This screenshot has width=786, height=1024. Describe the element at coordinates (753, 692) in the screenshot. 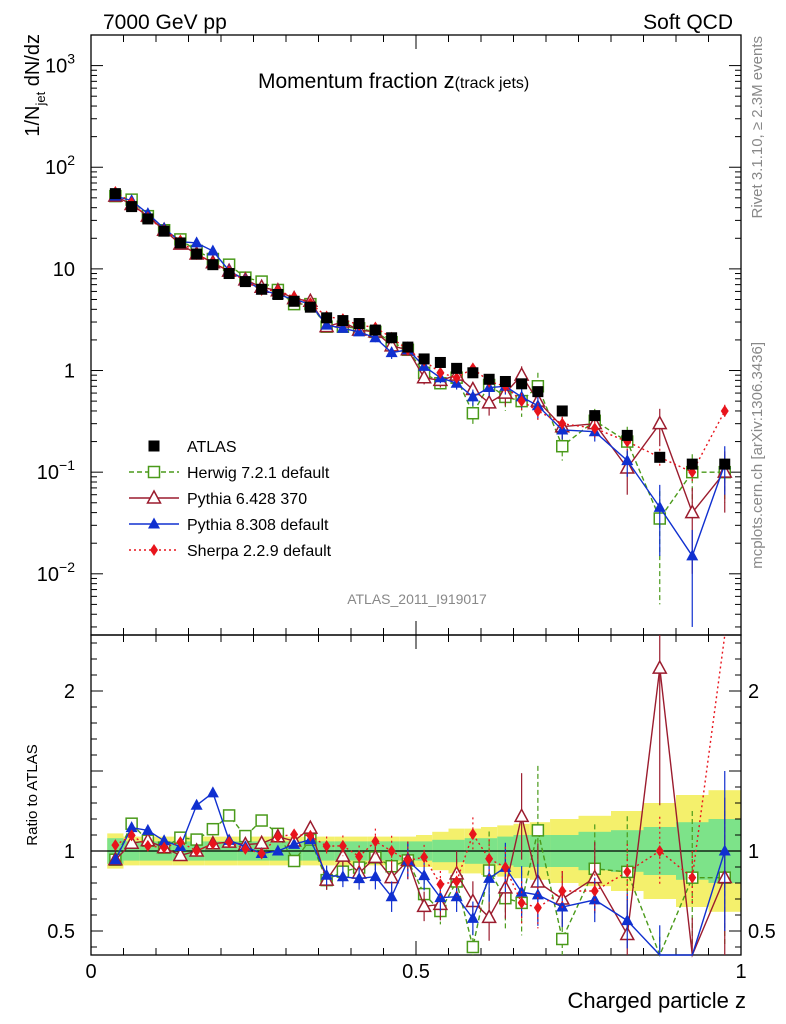

I see `ratio-y-tick-label-right: 2` at that location.